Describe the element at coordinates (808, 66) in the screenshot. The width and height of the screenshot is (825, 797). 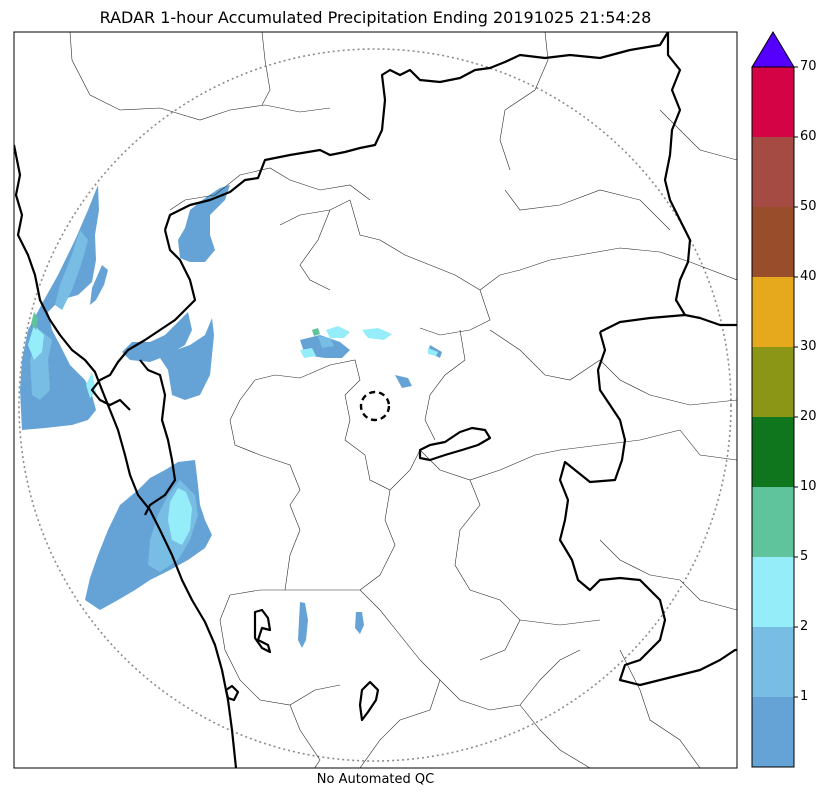
I see `colorbar-tick-label: 70` at that location.